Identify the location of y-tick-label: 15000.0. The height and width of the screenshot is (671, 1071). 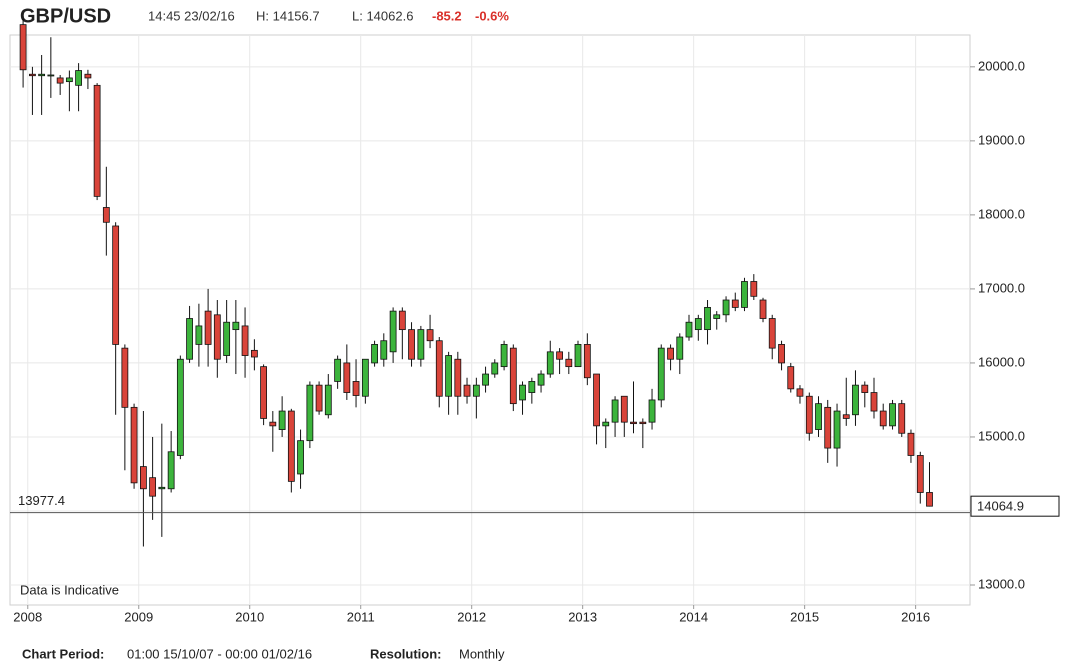
(1001, 435).